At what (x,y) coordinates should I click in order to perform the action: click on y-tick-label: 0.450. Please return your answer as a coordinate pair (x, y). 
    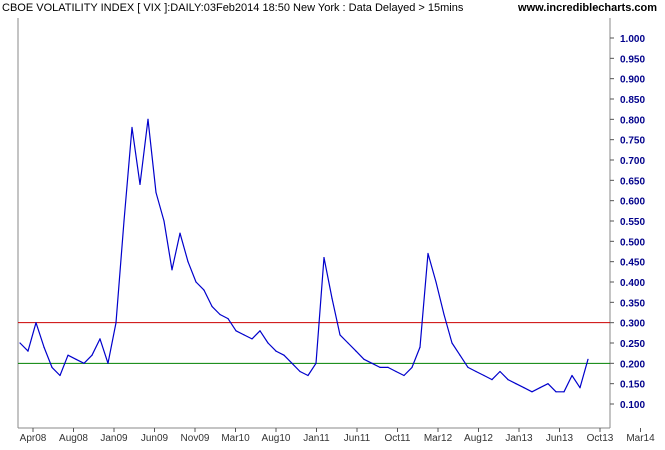
    Looking at the image, I should click on (632, 263).